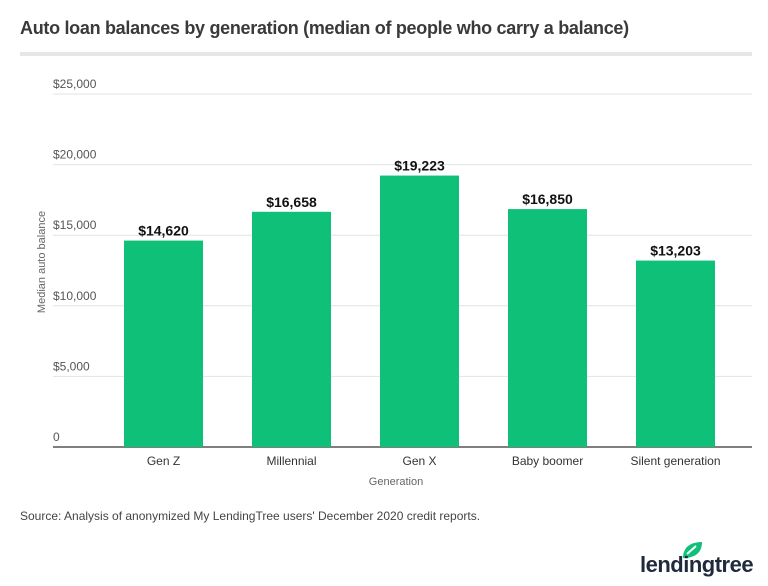 The width and height of the screenshot is (768, 586). Describe the element at coordinates (675, 461) in the screenshot. I see `x-tick-label: Silent generation` at that location.